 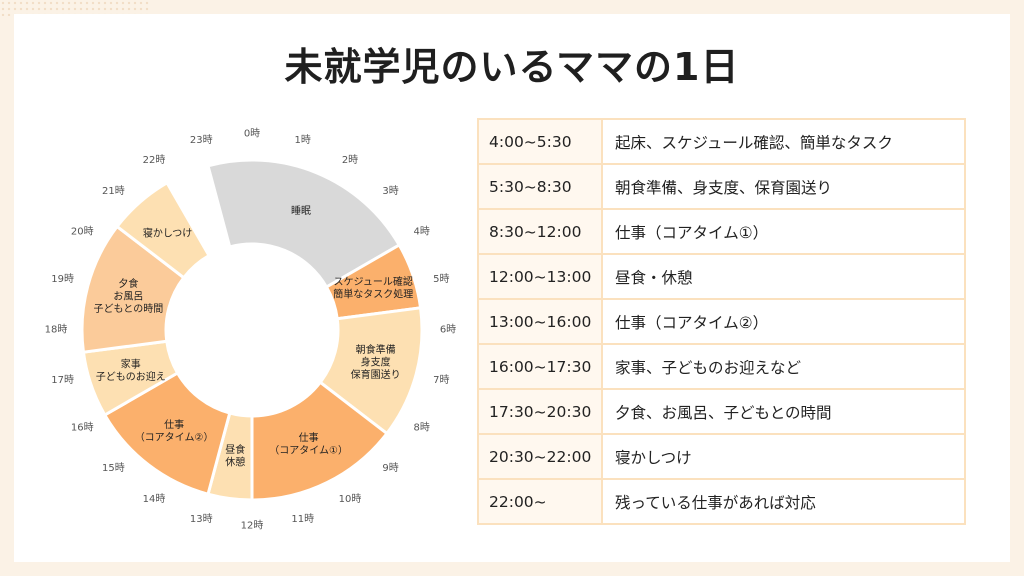 I want to click on hour-tick-label: 2時, so click(x=350, y=160).